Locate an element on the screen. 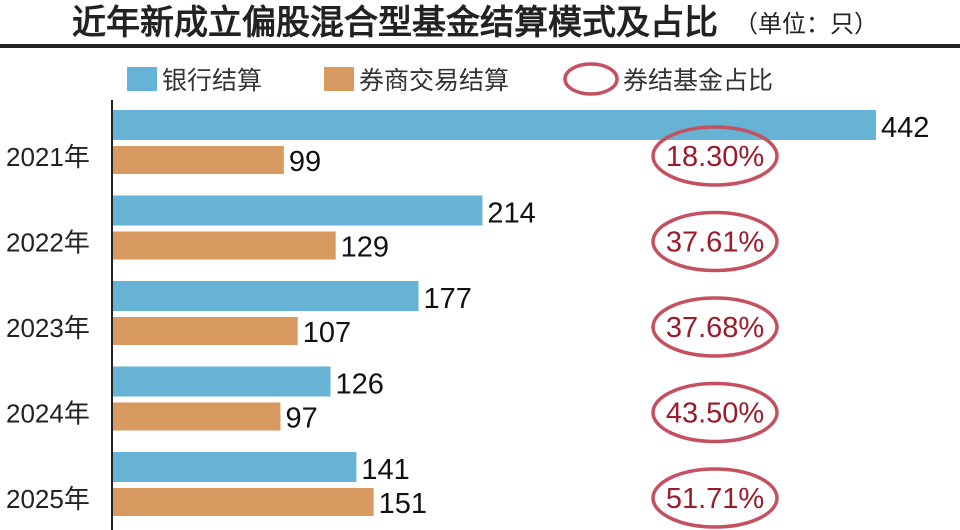  legend-label-ratio: 券结基金占比 is located at coordinates (698, 80).